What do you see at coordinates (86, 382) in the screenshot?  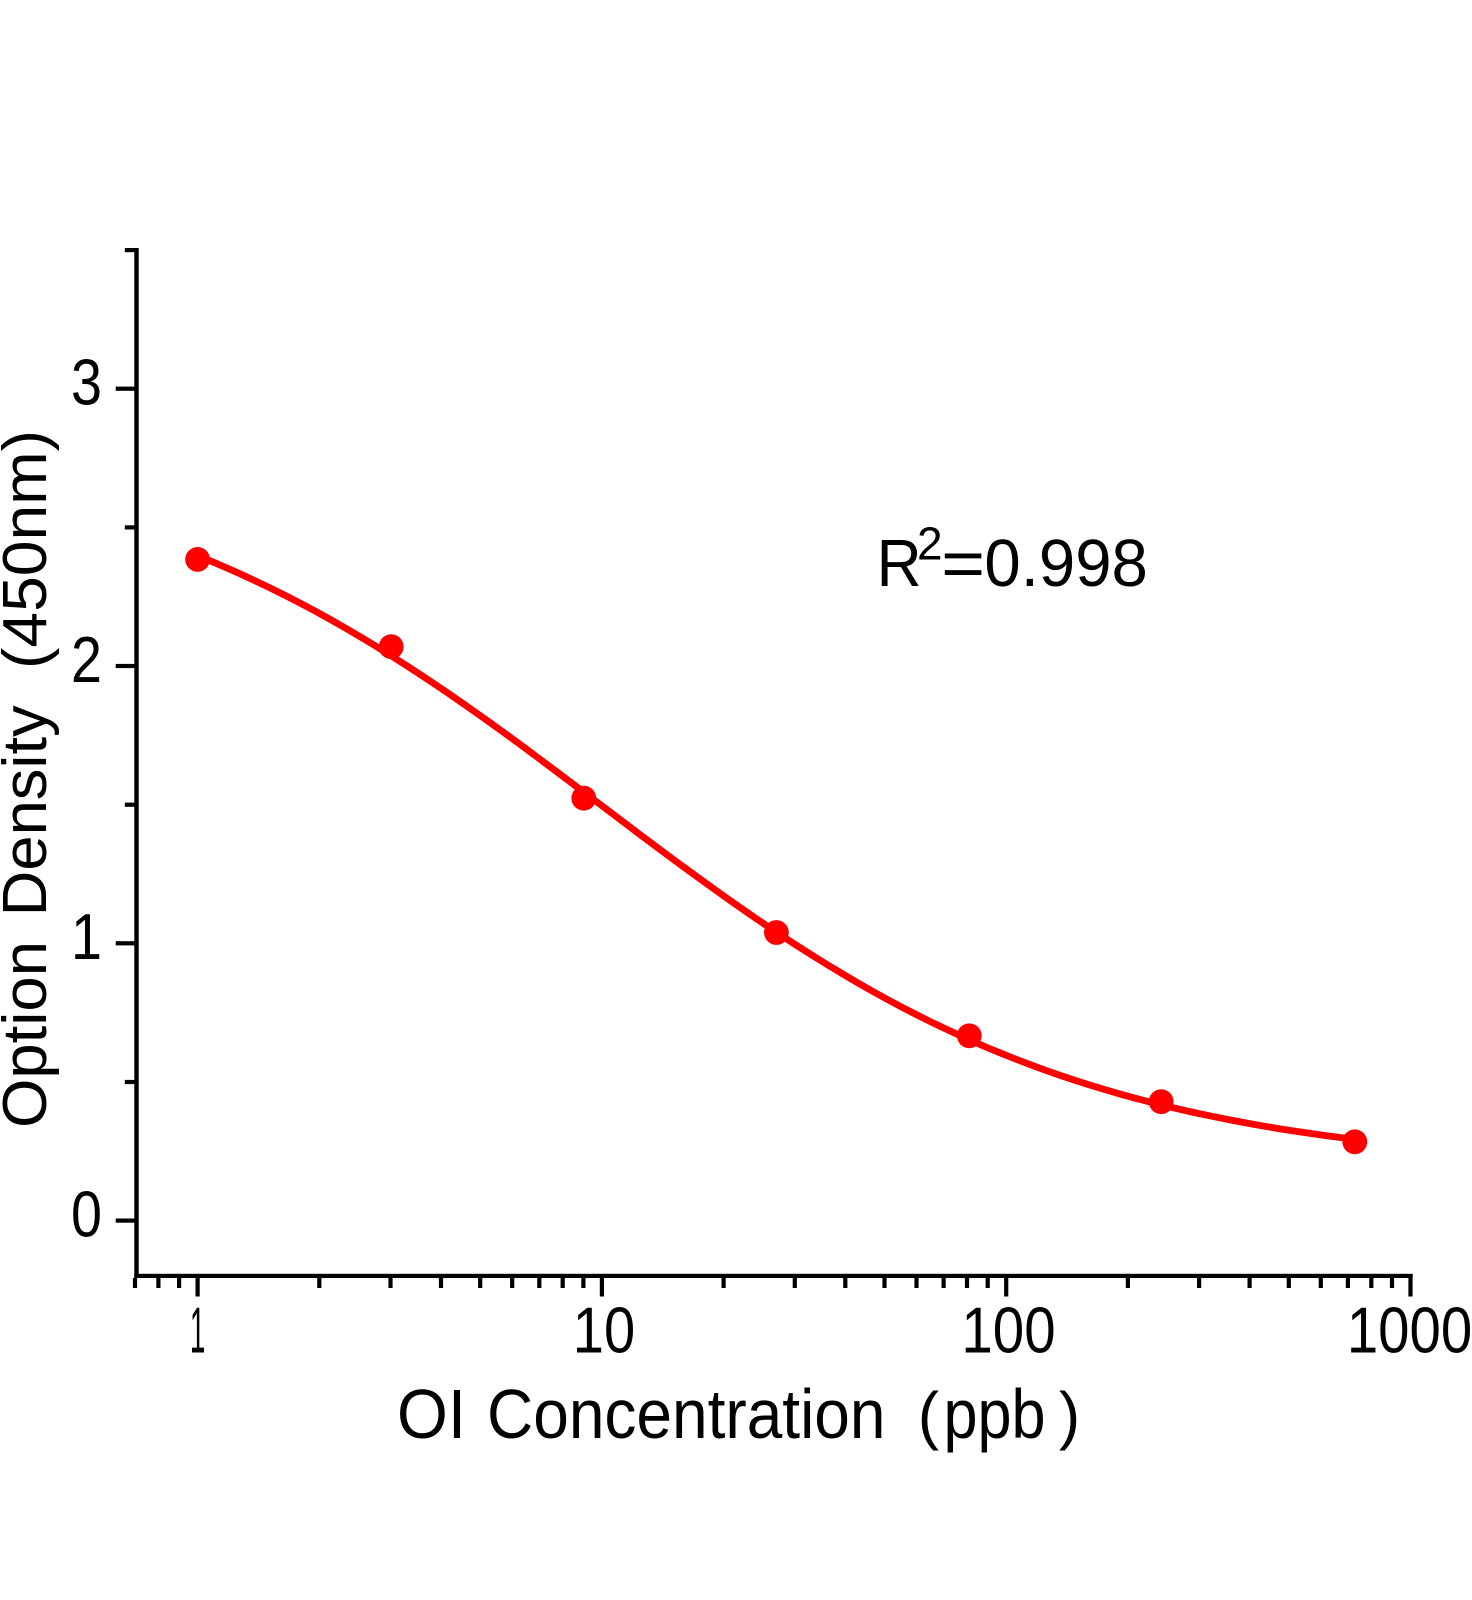 I see `svg-text: 3` at bounding box center [86, 382].